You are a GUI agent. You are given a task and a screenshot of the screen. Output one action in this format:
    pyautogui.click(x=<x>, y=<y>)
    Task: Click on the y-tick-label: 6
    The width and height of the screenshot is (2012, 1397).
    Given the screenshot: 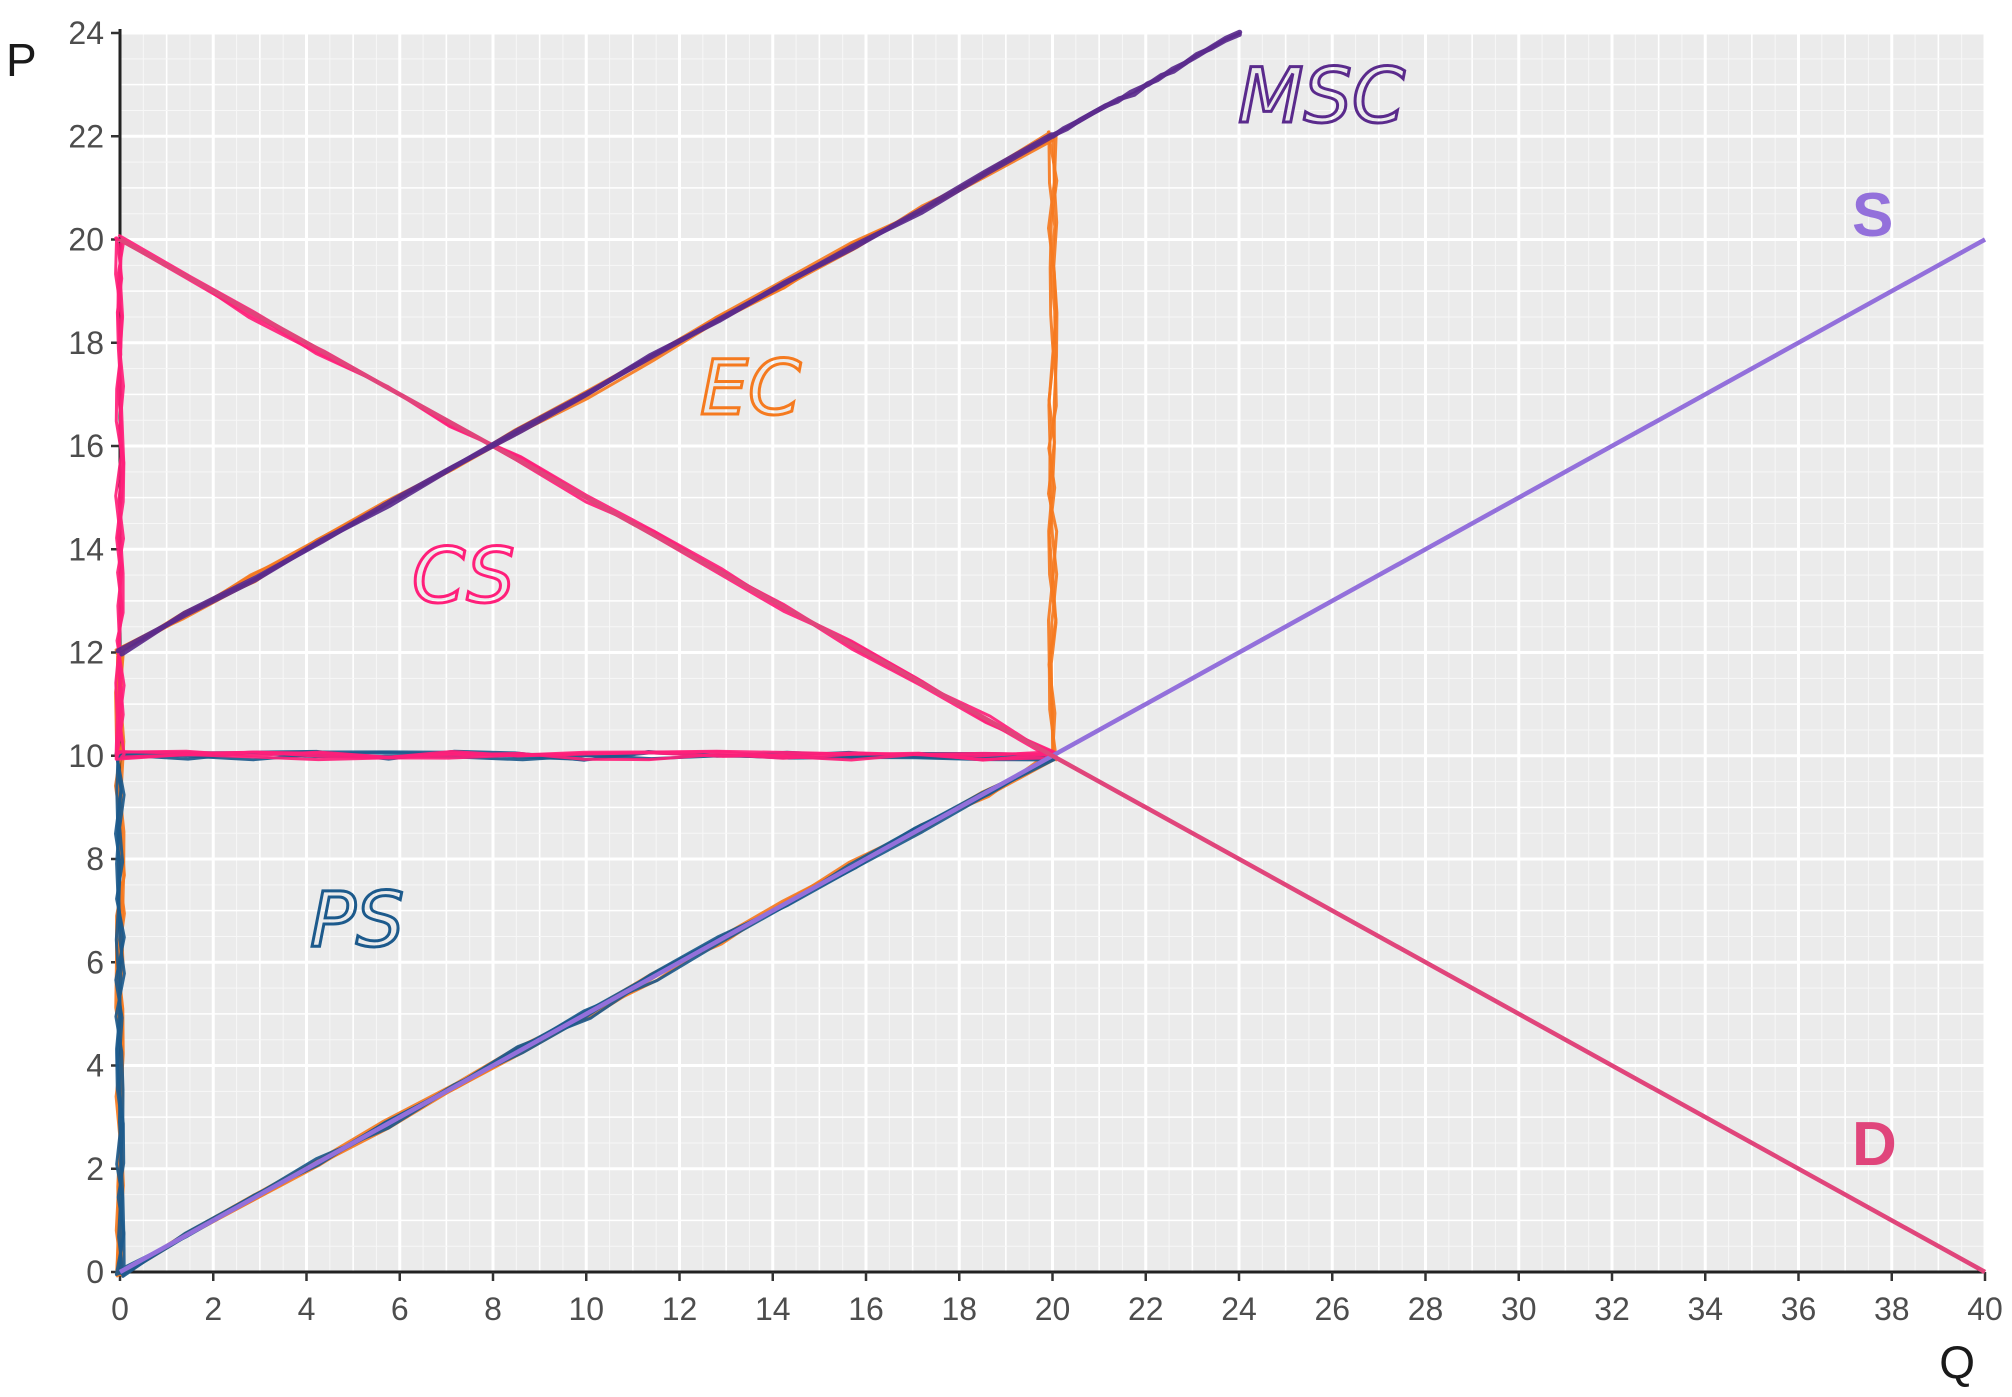 What is the action you would take?
    pyautogui.click(x=95, y=962)
    